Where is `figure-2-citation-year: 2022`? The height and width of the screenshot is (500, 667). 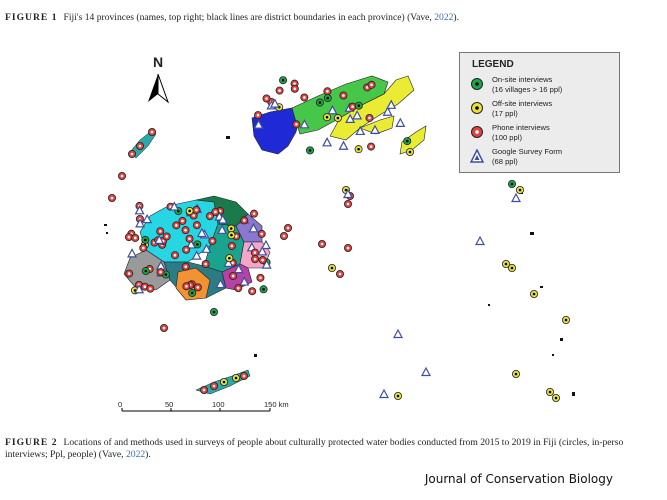 figure-2-citation-year: 2022 is located at coordinates (135, 454).